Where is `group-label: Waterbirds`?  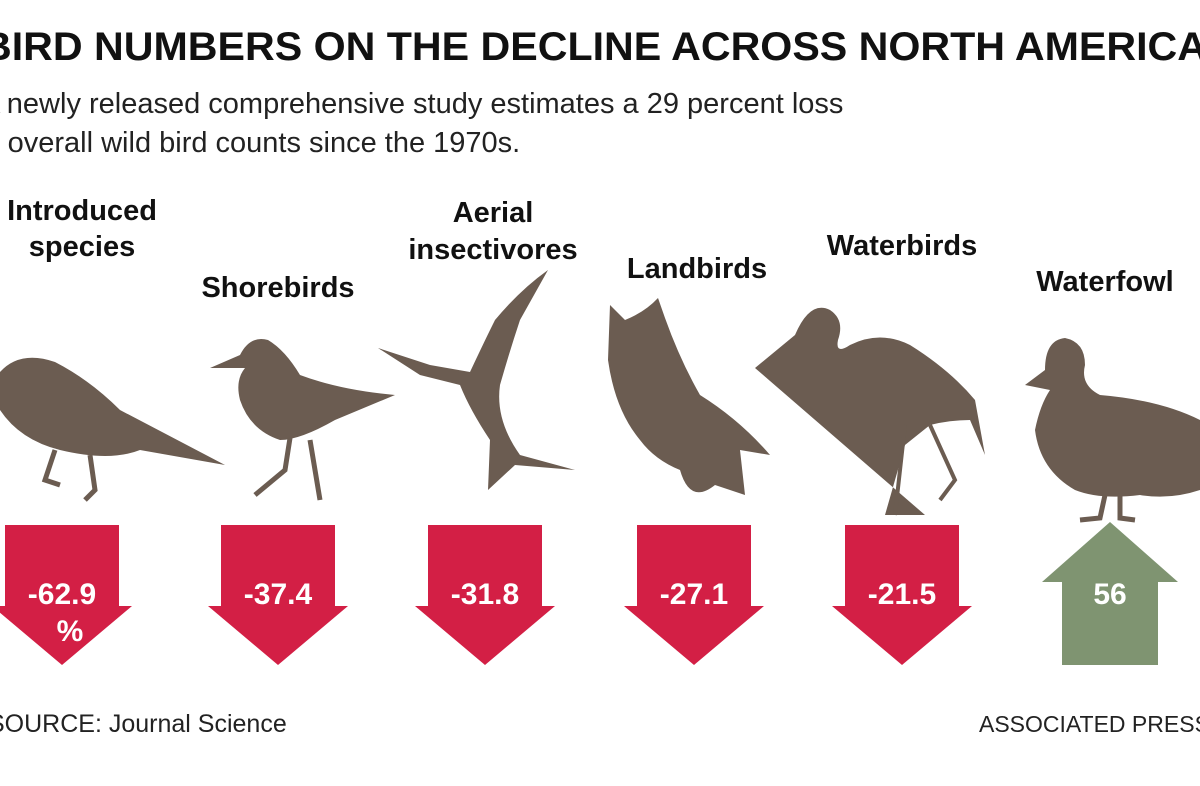
group-label: Waterbirds is located at coordinates (902, 246).